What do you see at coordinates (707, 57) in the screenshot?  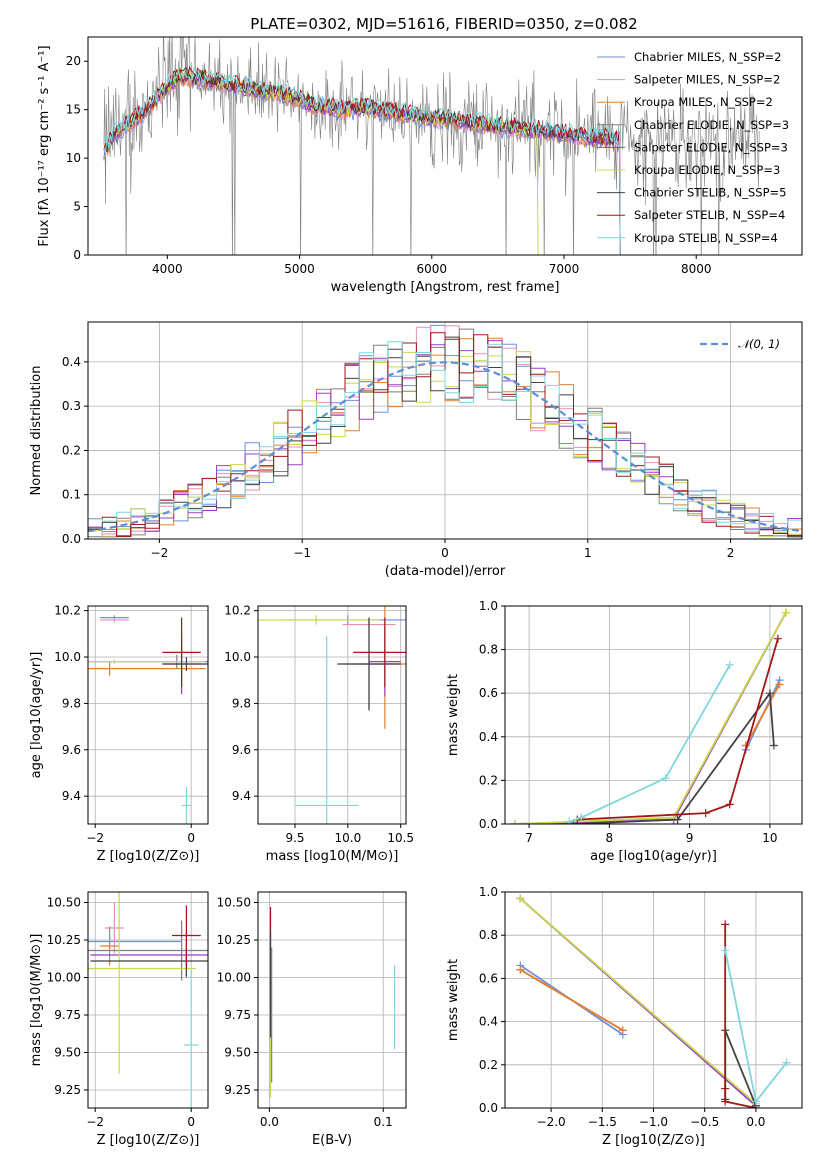 I see `legend-entry: Chabrier MILES, N_SSP=2` at bounding box center [707, 57].